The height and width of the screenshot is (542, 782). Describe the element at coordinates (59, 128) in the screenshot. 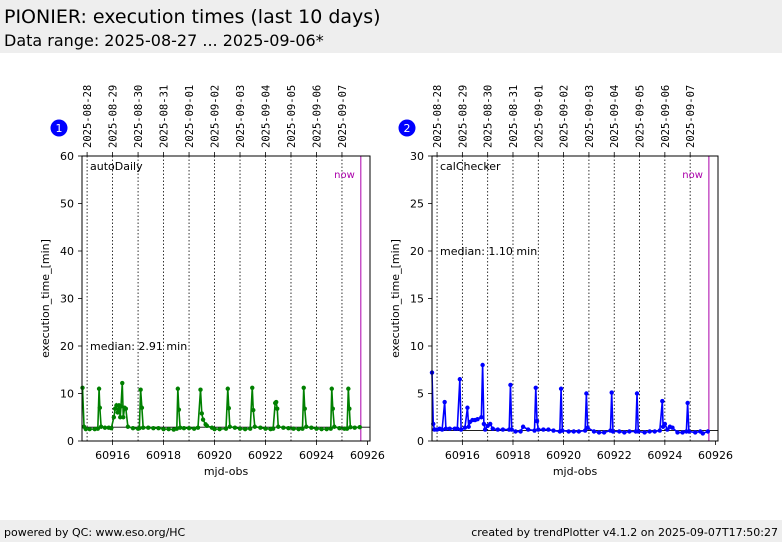

I see `panel-badge` at that location.